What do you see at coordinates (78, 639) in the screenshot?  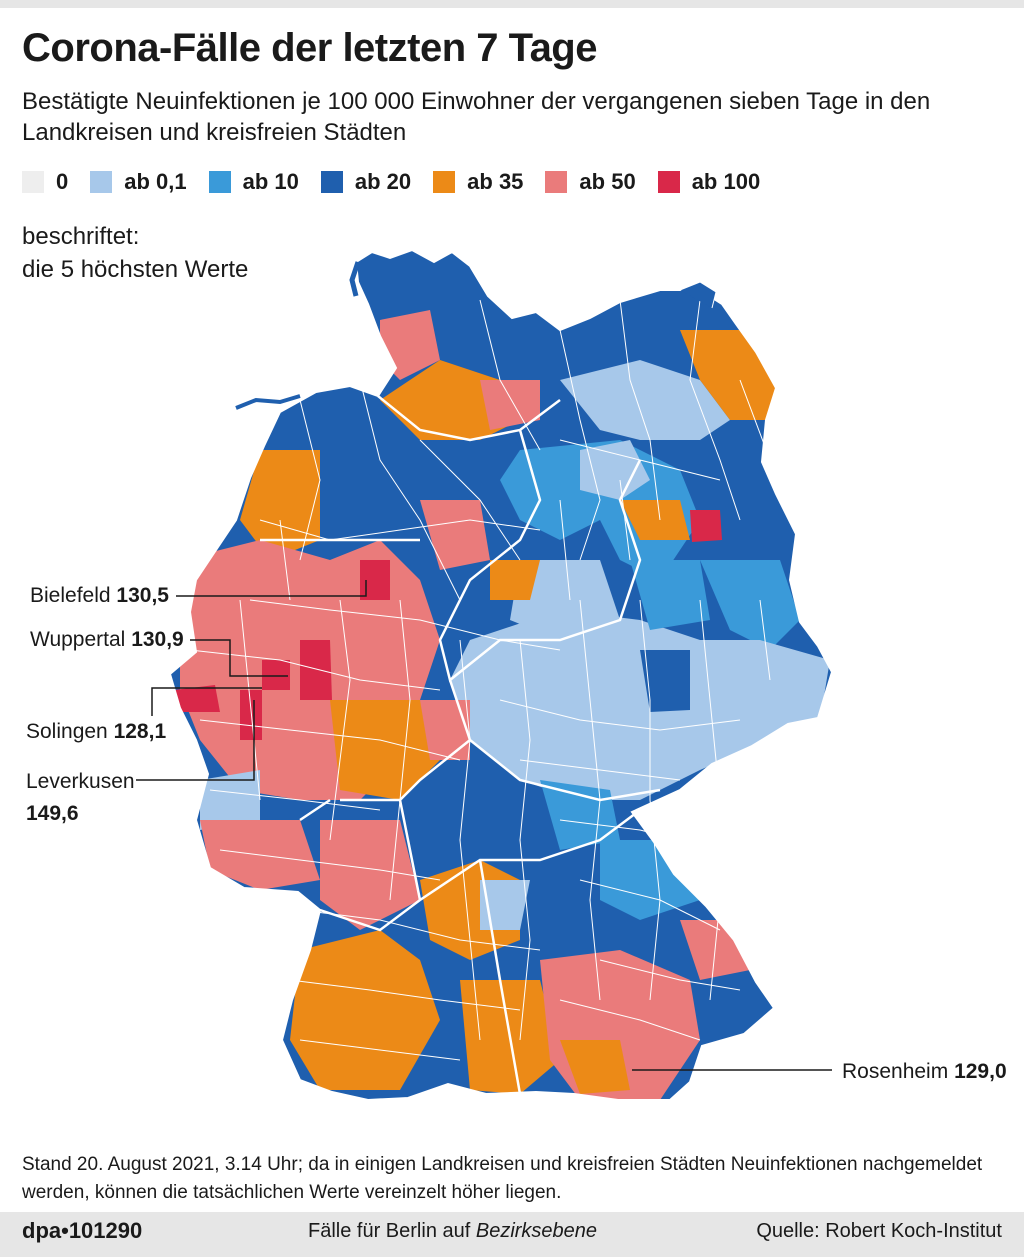 I see `callout-name: Wuppertal` at bounding box center [78, 639].